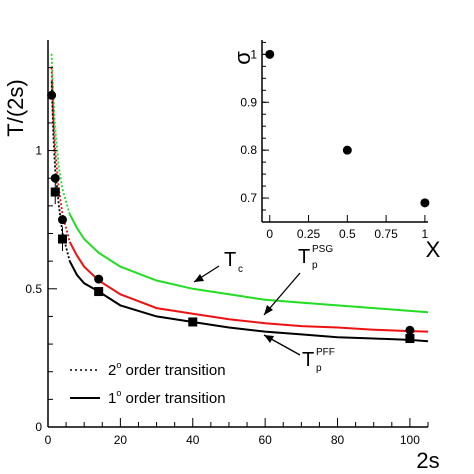 The height and width of the screenshot is (474, 474). I want to click on inset-plot-frame, so click(344, 131).